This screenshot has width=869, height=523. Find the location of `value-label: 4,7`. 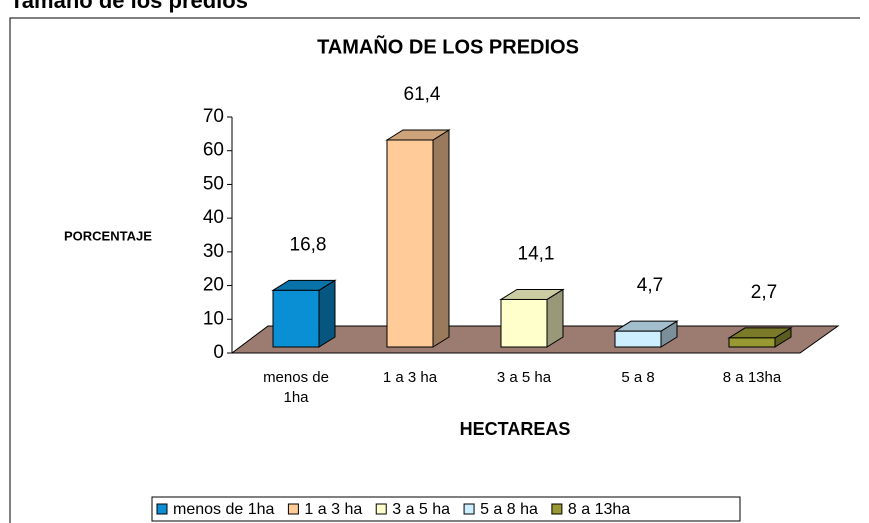

value-label: 4,7 is located at coordinates (650, 285).